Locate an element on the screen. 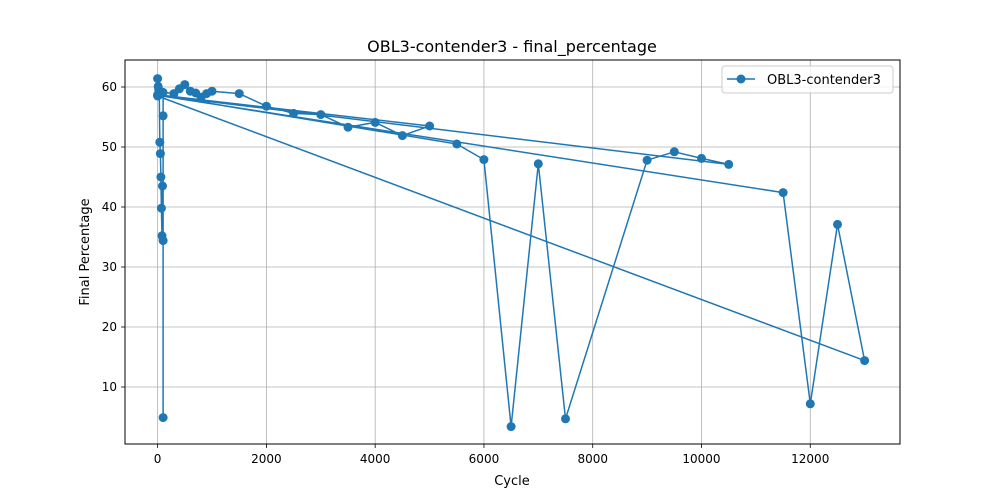 Image resolution: width=1000 pixels, height=504 pixels. legend-box is located at coordinates (807, 79).